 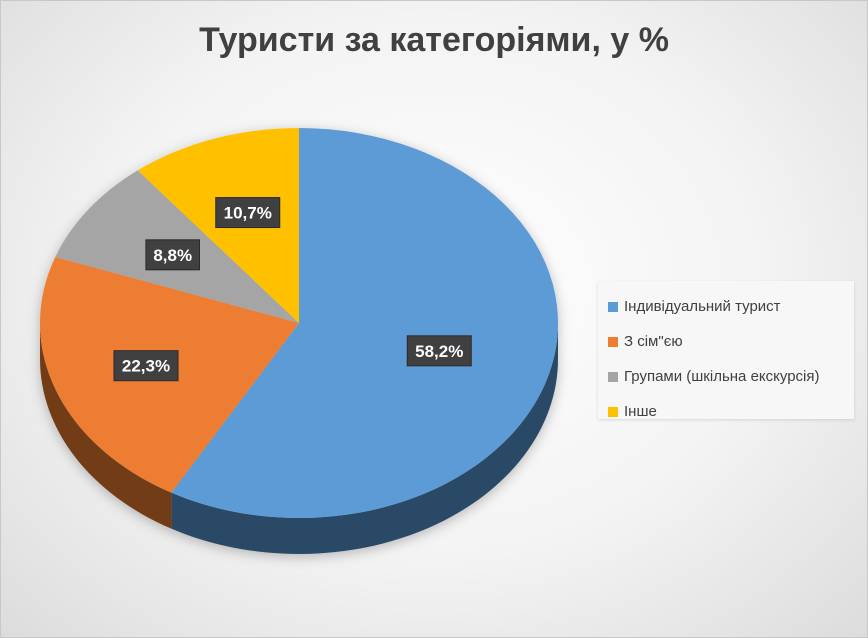 I want to click on legend-item: Групами (шкільна екскурсія), so click(x=731, y=376).